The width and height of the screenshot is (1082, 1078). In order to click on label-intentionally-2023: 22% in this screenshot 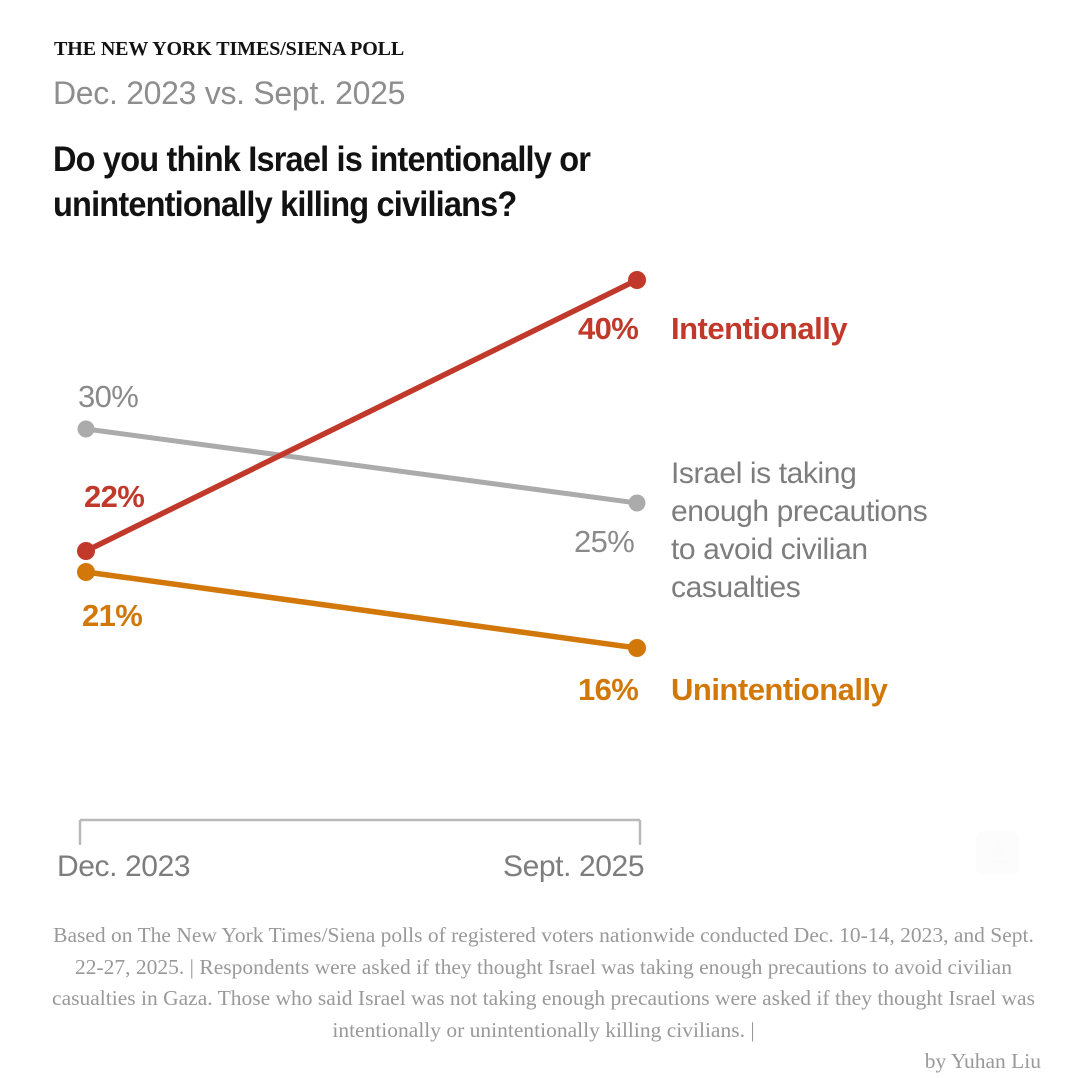, I will do `click(114, 496)`.